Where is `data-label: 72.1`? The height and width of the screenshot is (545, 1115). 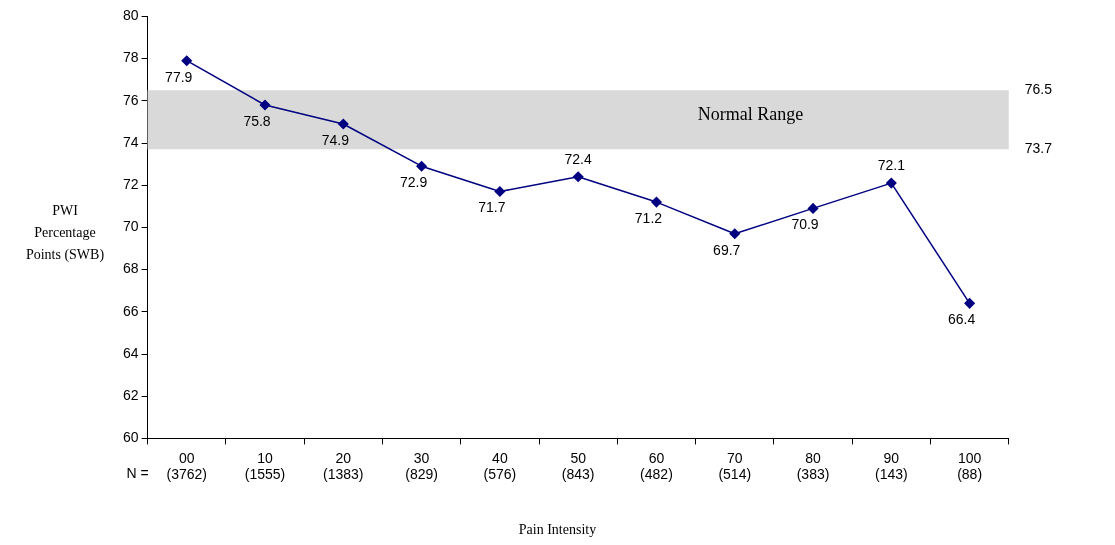
data-label: 72.1 is located at coordinates (891, 164).